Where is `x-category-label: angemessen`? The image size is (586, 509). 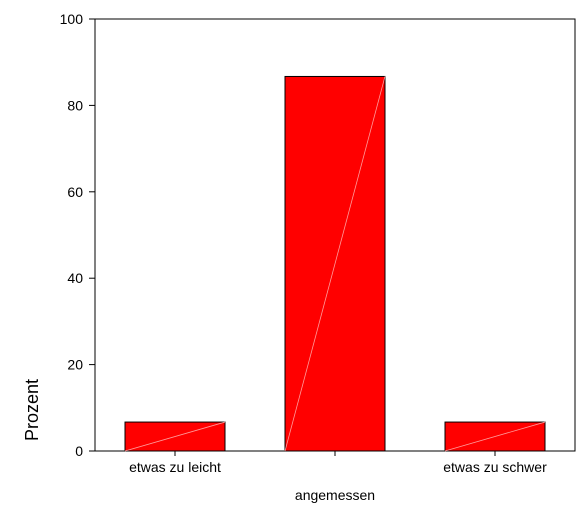
x-category-label: angemessen is located at coordinates (335, 495).